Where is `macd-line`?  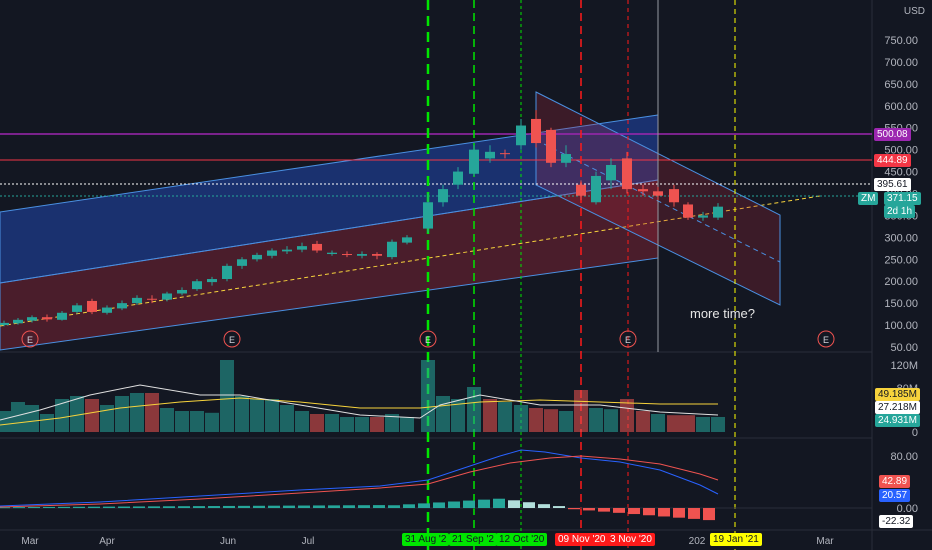 macd-line is located at coordinates (359, 478).